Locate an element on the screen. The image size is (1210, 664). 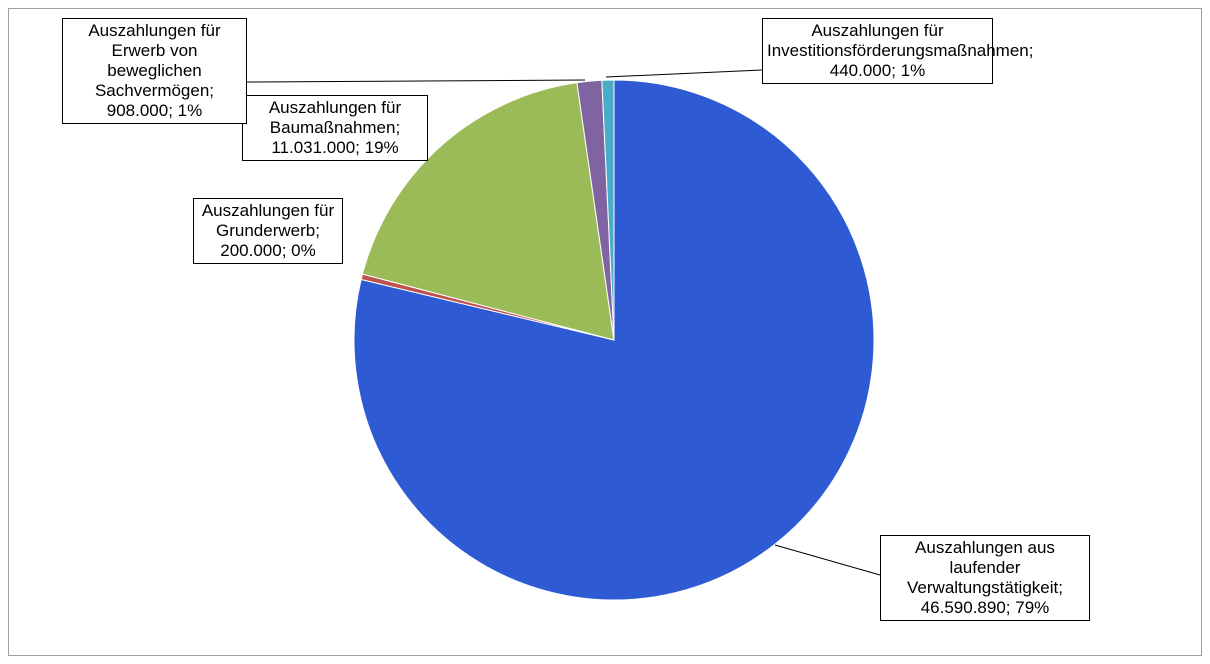
label-text: Auszahlungen für Grunderwerb is located at coordinates (268, 220).